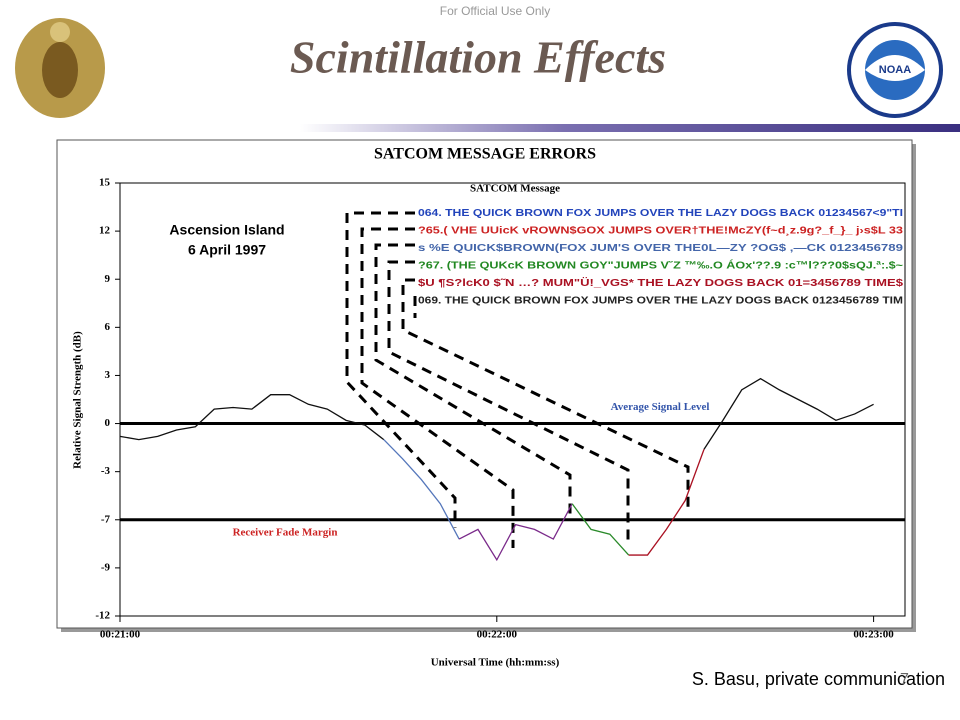  I want to click on x-tick-label: 00:22:00, so click(497, 635).